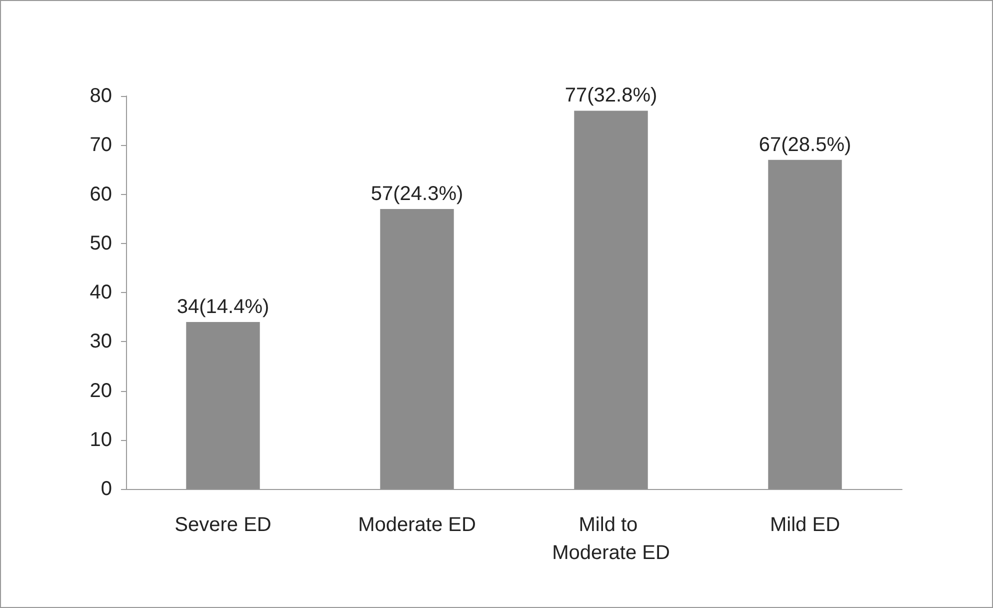 This screenshot has width=993, height=608. I want to click on y-tick-label: 0, so click(106, 489).